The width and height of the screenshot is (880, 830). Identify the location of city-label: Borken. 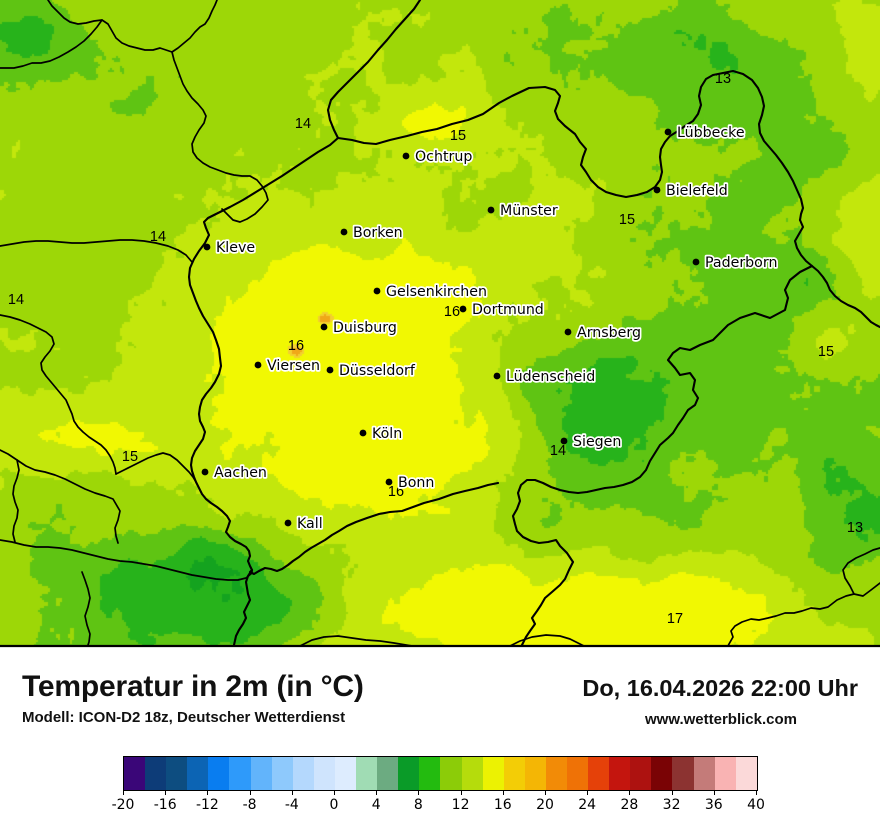
(378, 233).